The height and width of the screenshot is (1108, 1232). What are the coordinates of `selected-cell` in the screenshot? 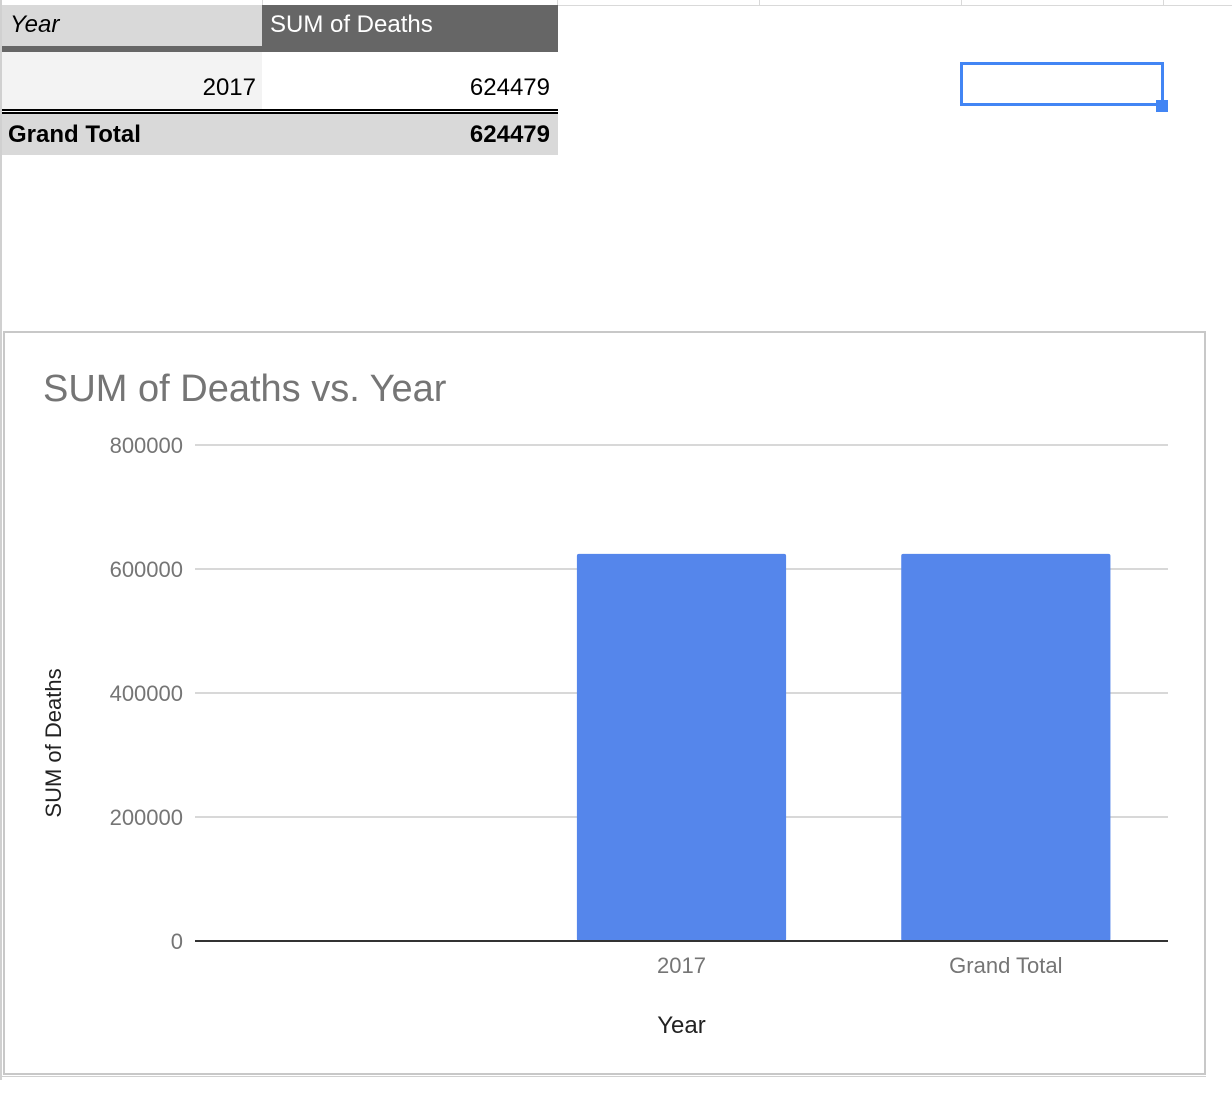 It's located at (1062, 84).